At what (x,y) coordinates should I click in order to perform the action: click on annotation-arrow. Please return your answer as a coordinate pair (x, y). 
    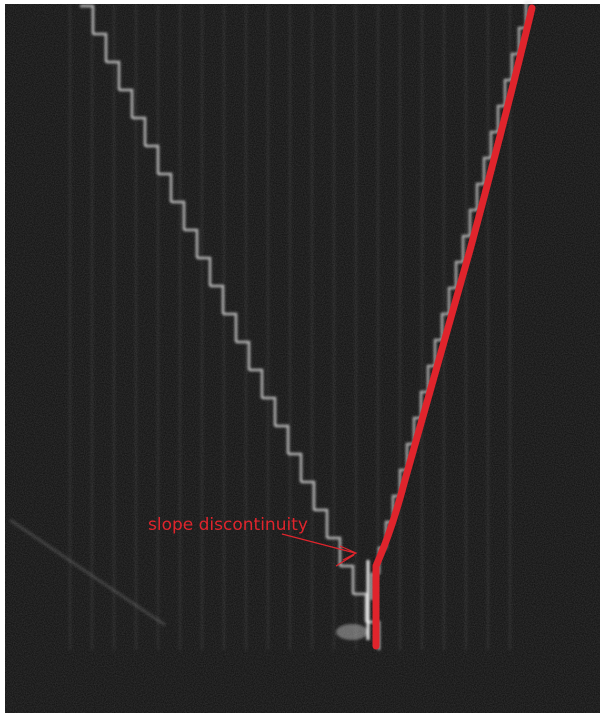
    Looking at the image, I should click on (319, 550).